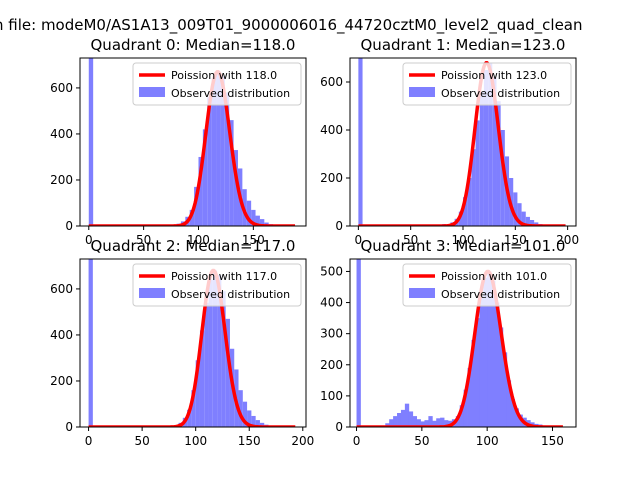 The width and height of the screenshot is (640, 480). I want to click on chart-legend: Poission with 118.0 Observed distribution, so click(217, 84).